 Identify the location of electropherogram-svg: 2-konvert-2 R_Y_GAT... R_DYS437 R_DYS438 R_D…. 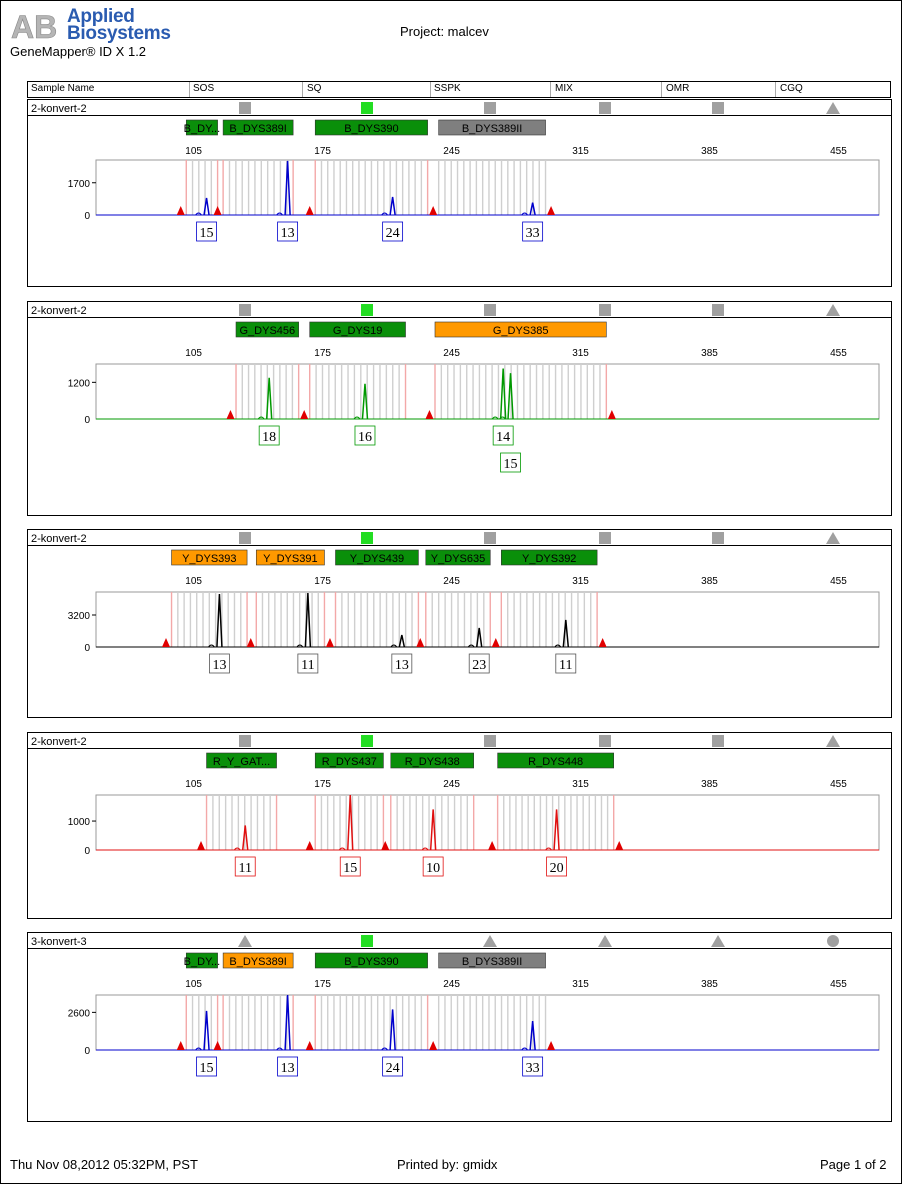
(459, 806).